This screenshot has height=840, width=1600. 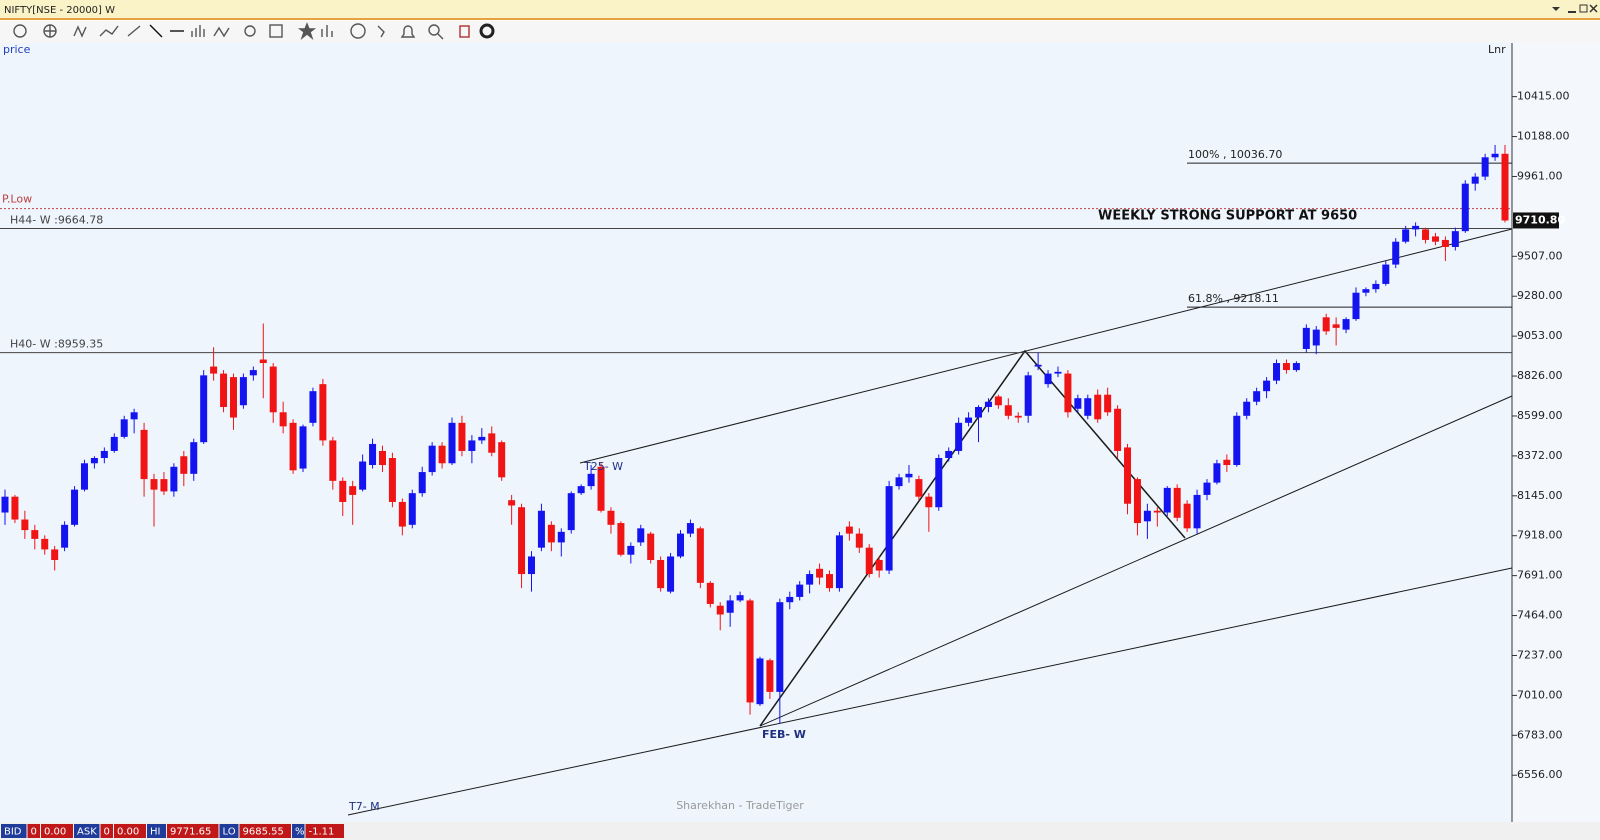 What do you see at coordinates (250, 31) in the screenshot?
I see `tool-link` at bounding box center [250, 31].